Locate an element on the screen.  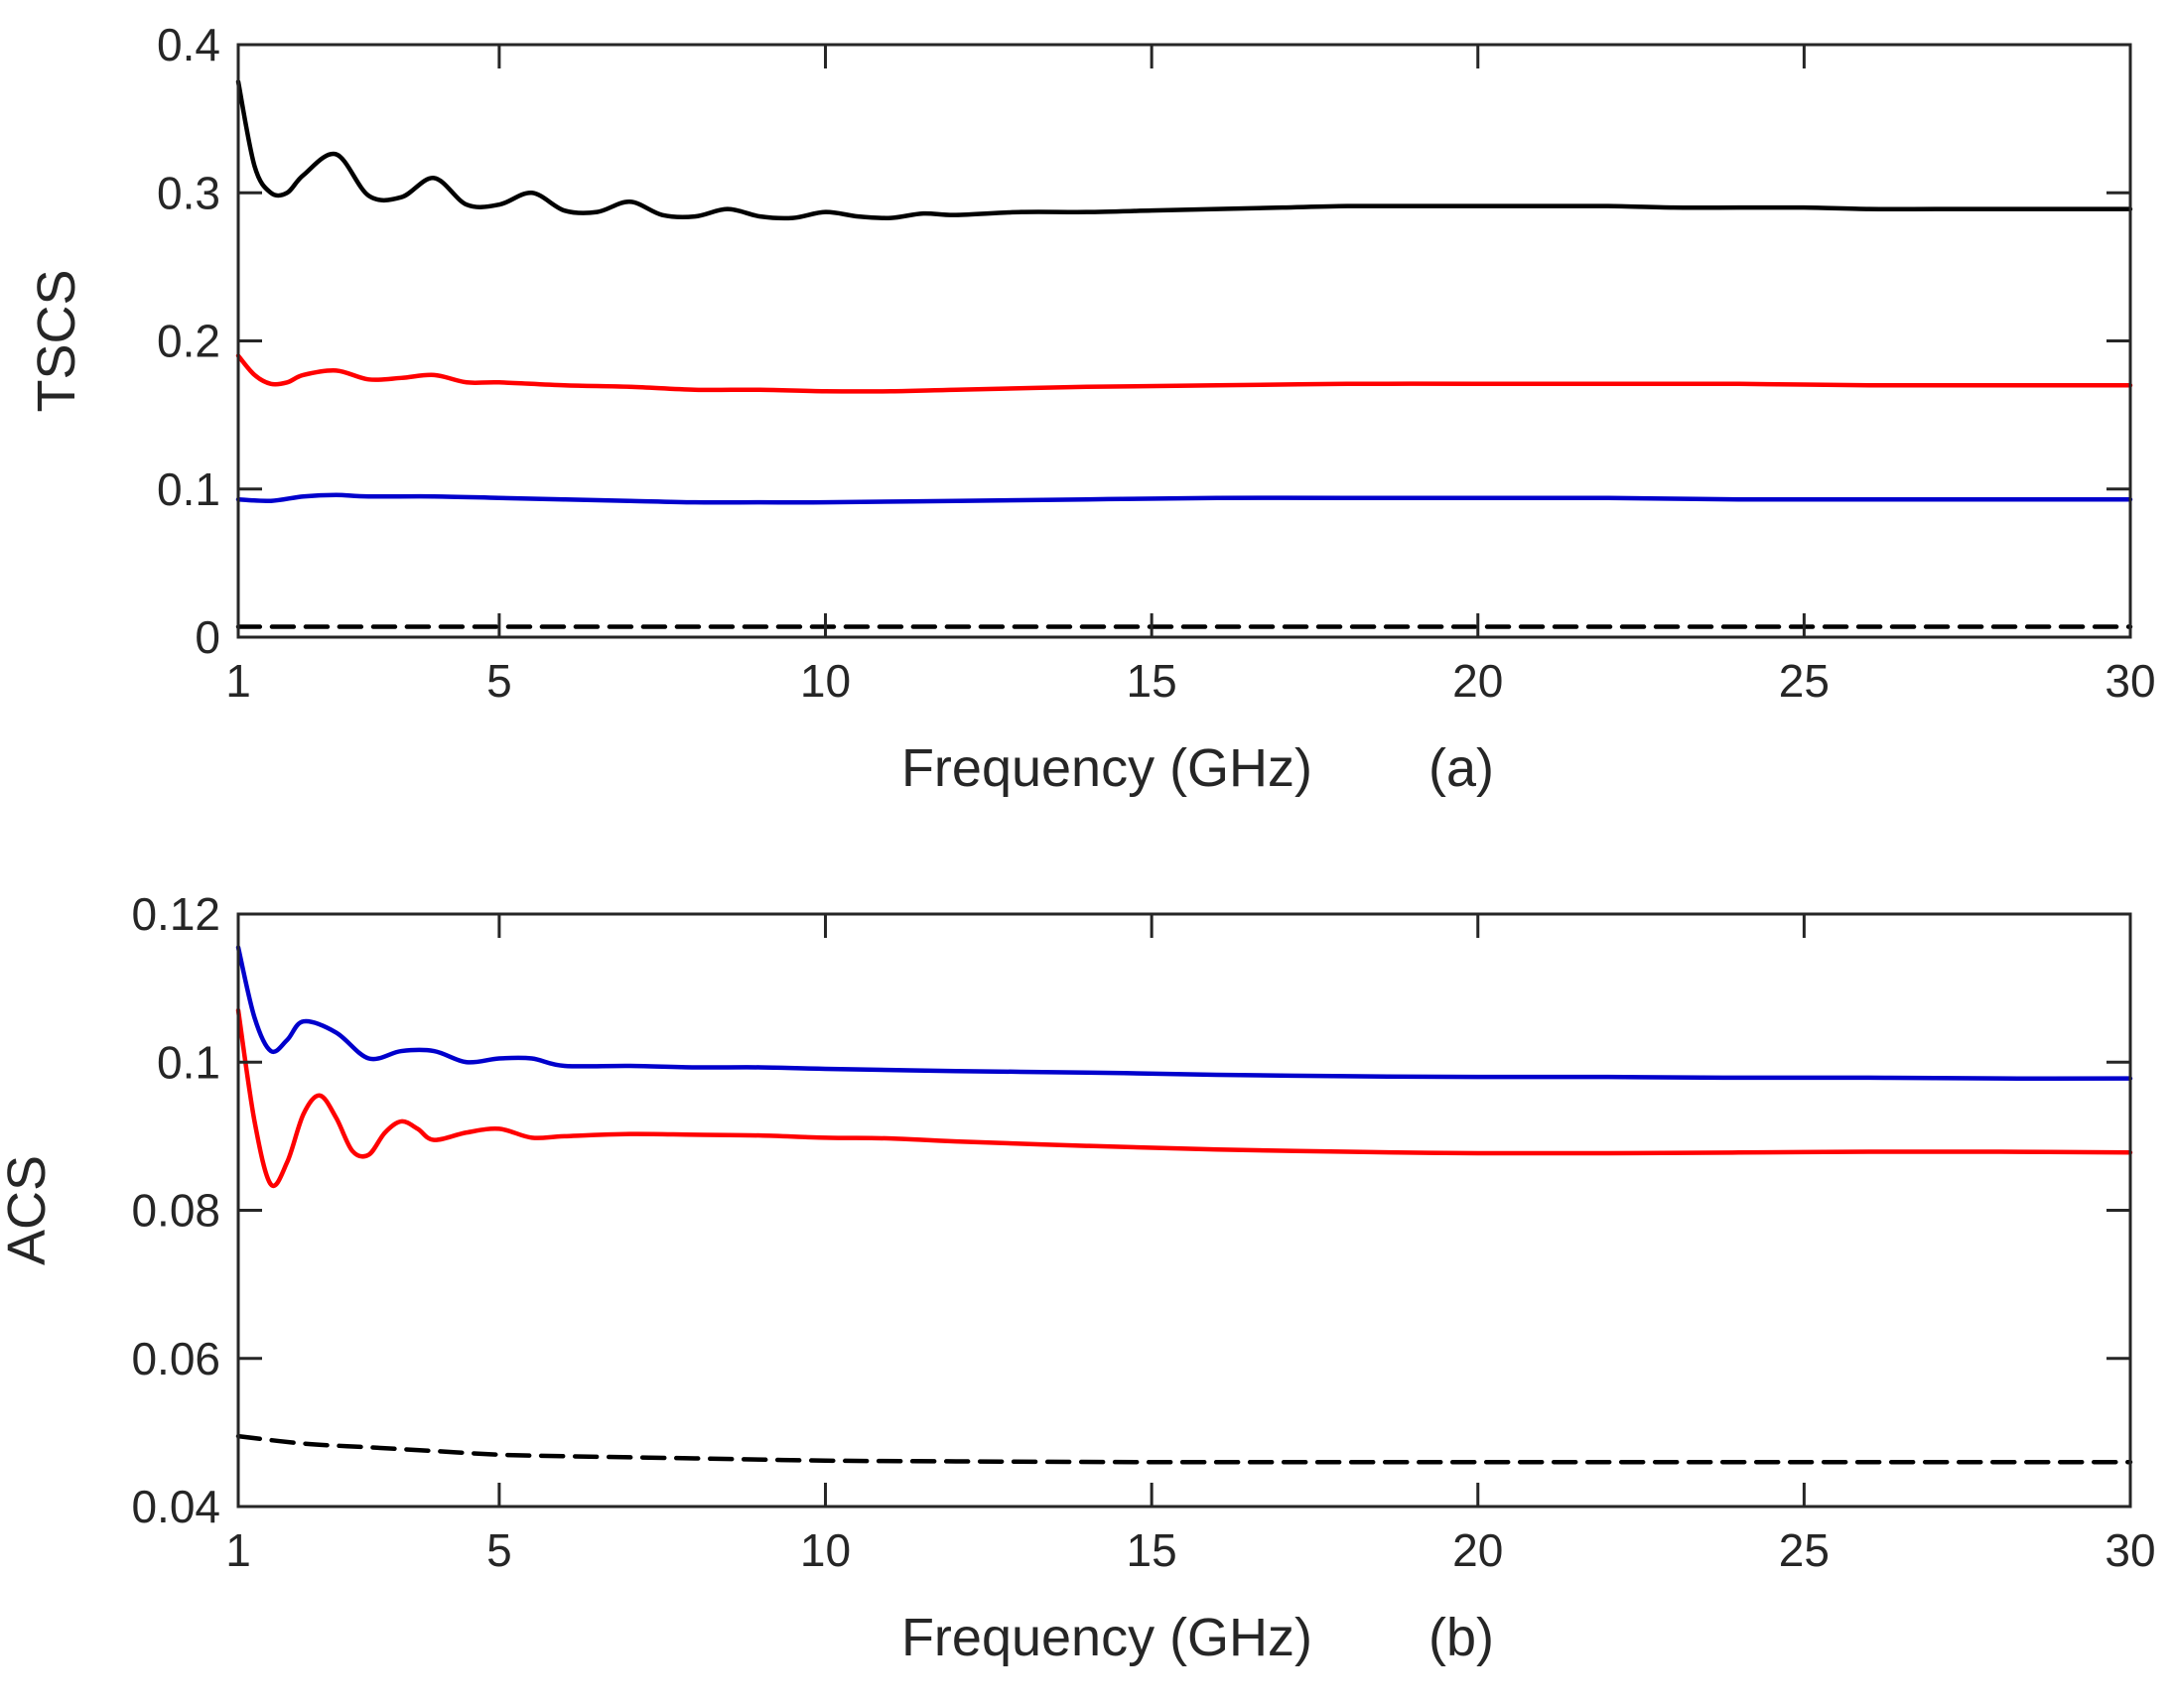
y-tick-label: 0.12 is located at coordinates (175, 914).